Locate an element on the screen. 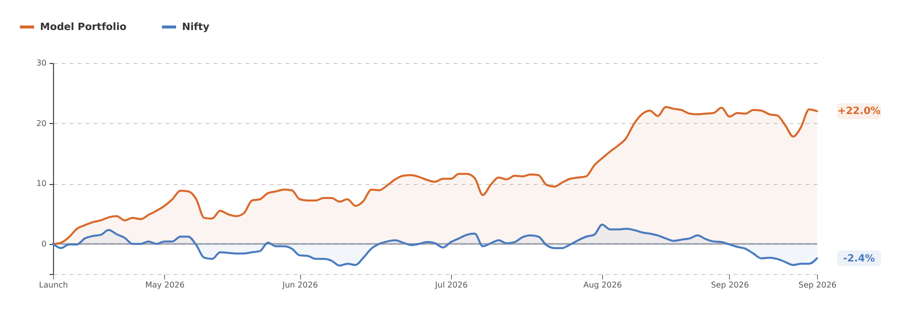 This screenshot has height=310, width=901. y-tick-label: 10 is located at coordinates (41, 183).